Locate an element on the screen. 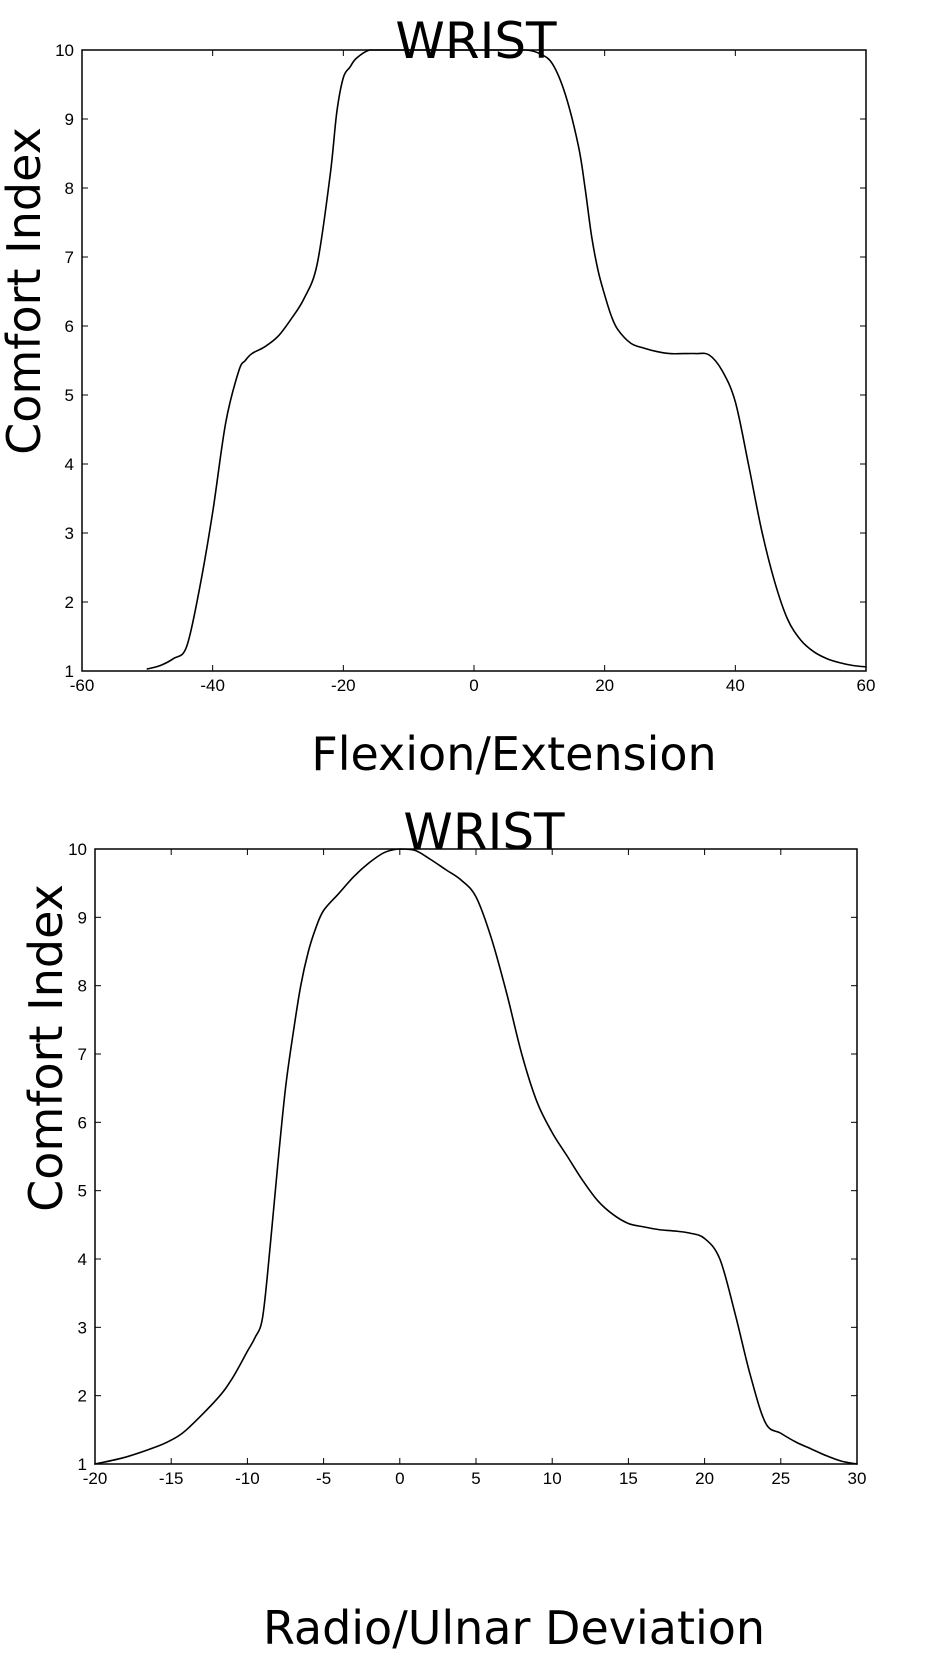 This screenshot has width=949, height=1666. x-tick-label: -40 is located at coordinates (212, 685).